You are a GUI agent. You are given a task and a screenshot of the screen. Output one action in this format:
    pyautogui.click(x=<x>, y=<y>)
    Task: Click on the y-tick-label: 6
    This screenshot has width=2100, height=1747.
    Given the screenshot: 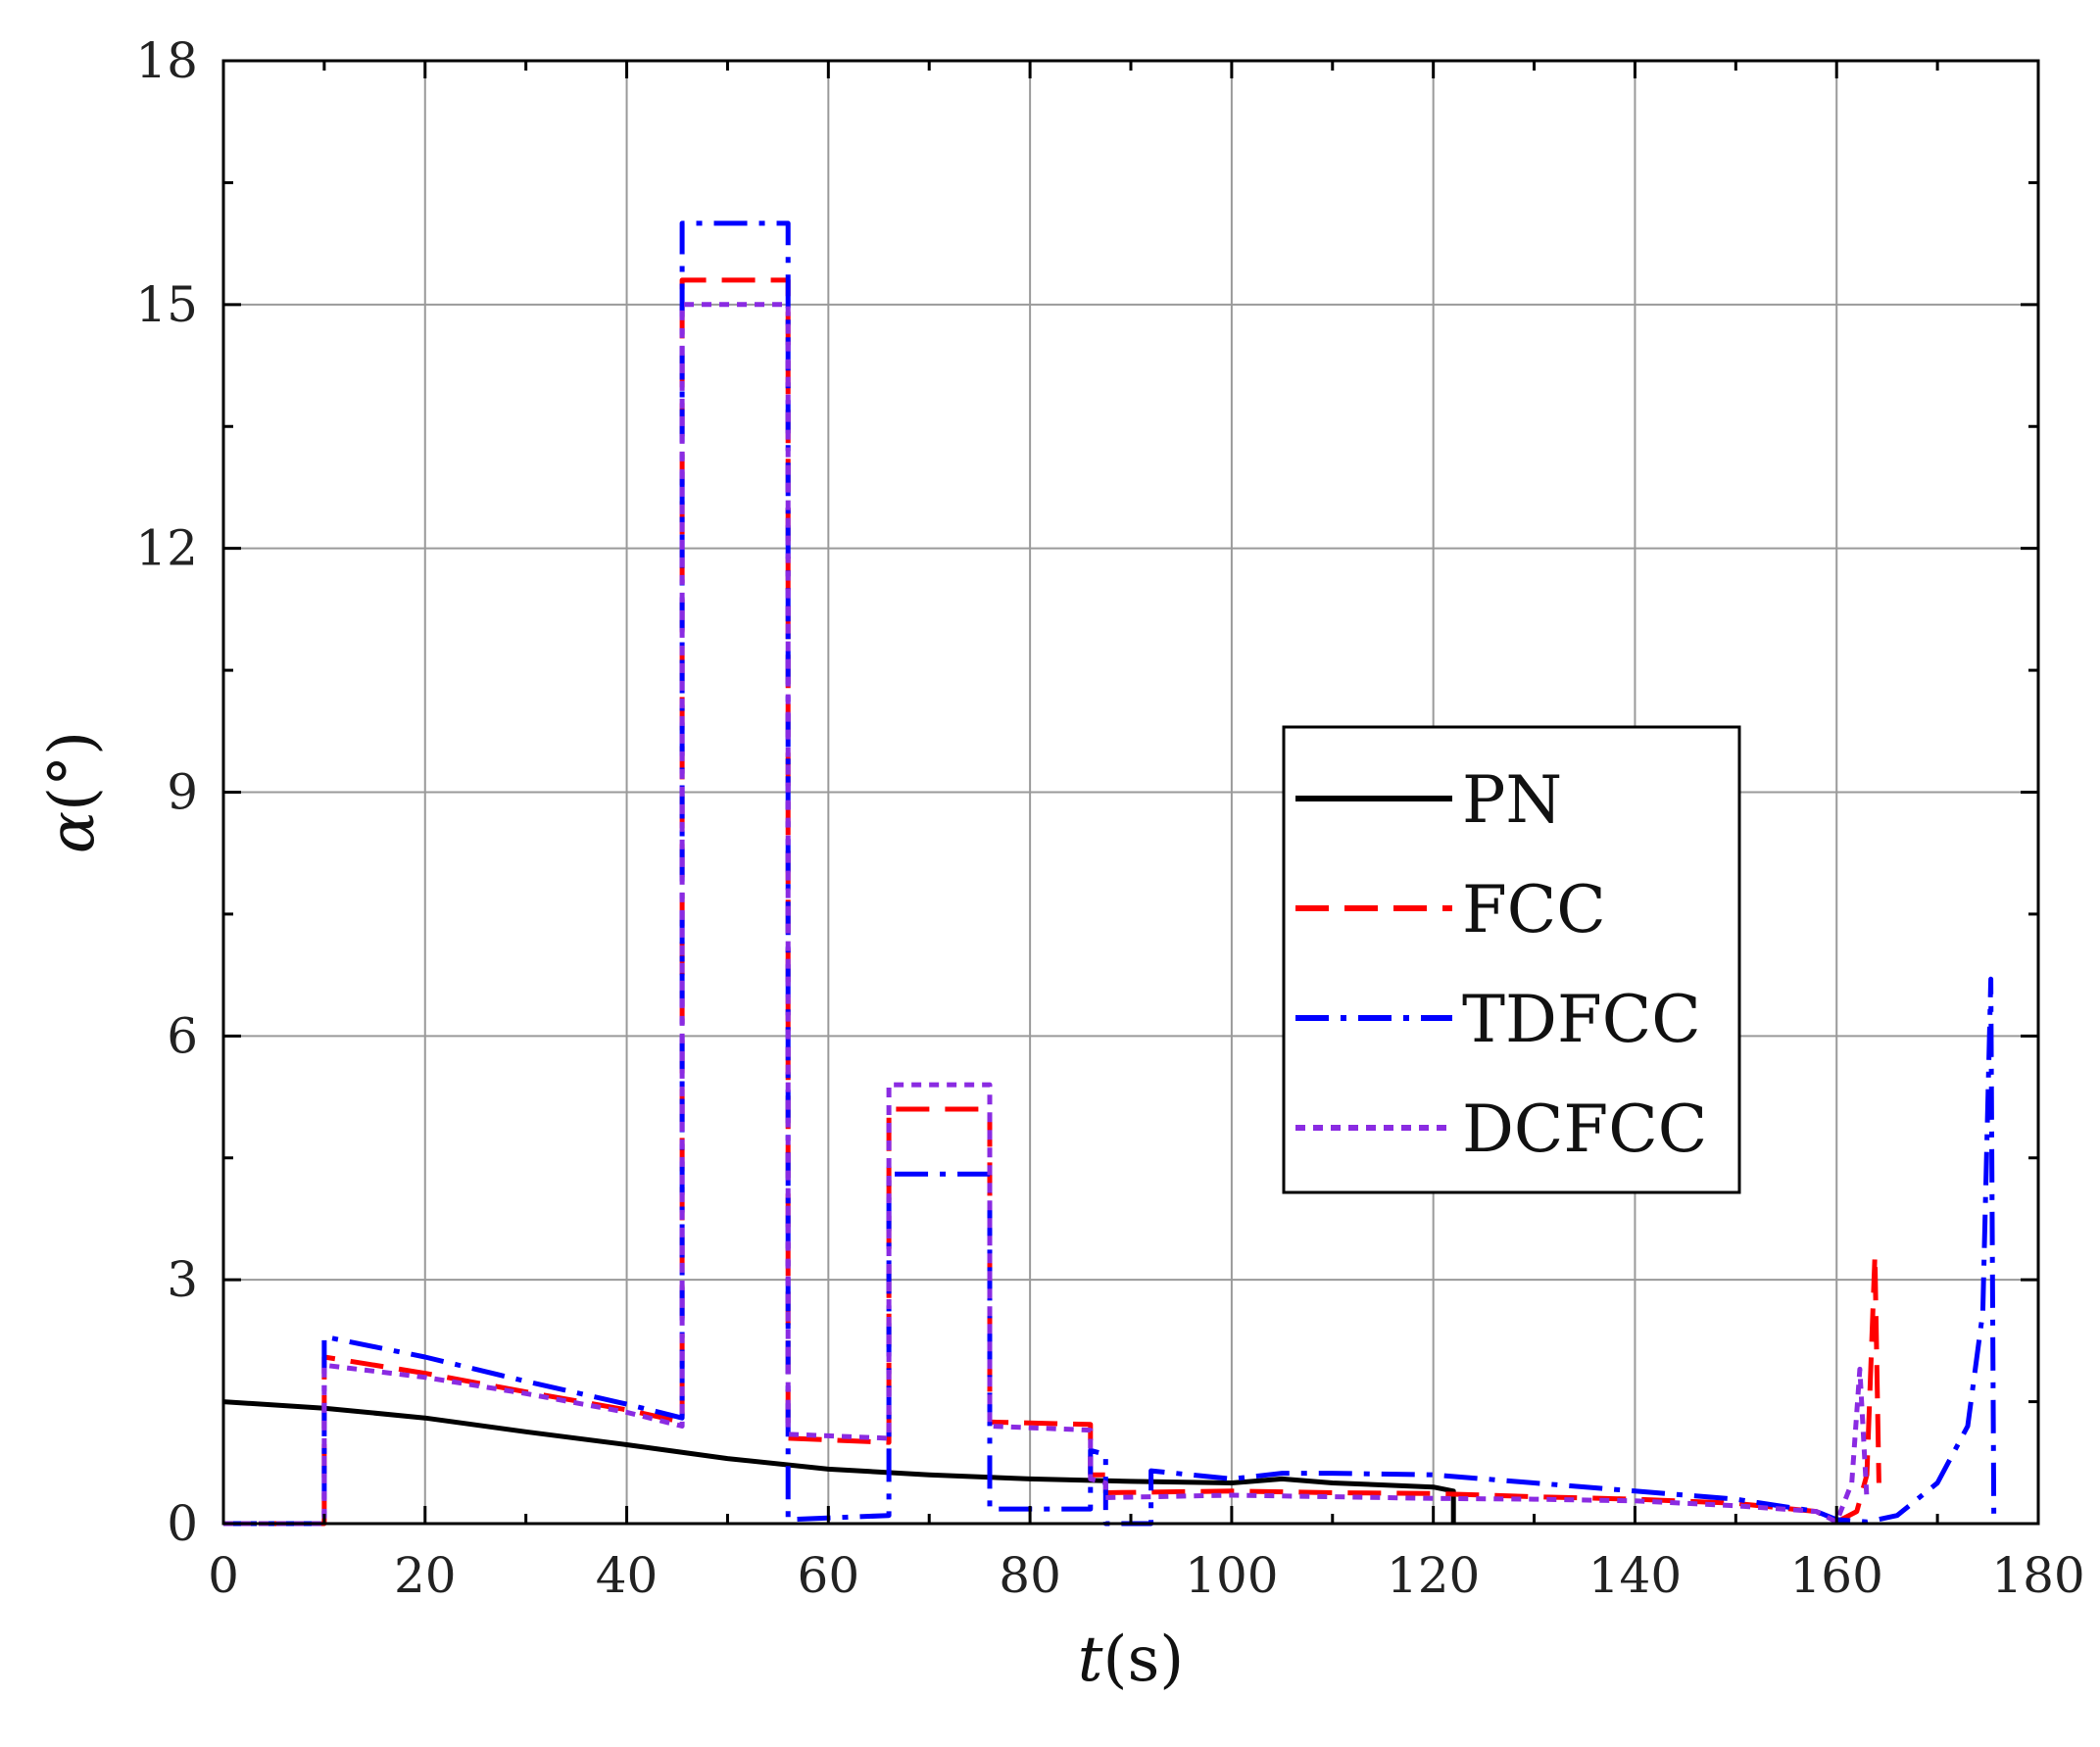 What is the action you would take?
    pyautogui.click(x=183, y=1035)
    